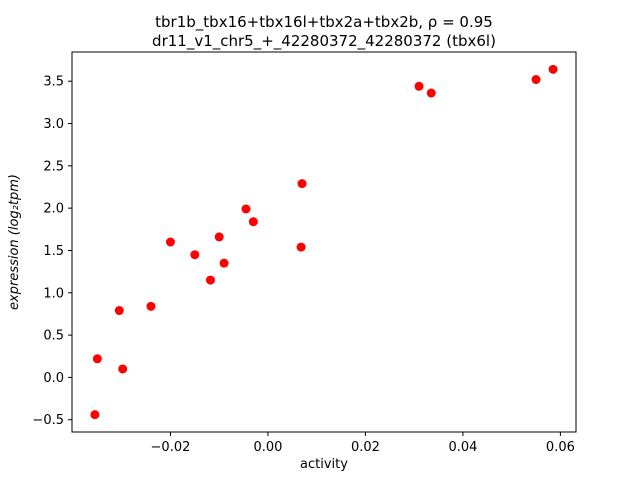 Image resolution: width=640 pixels, height=480 pixels. What do you see at coordinates (14, 242) in the screenshot?
I see `y-axis-label: expression (log₂tpm)` at bounding box center [14, 242].